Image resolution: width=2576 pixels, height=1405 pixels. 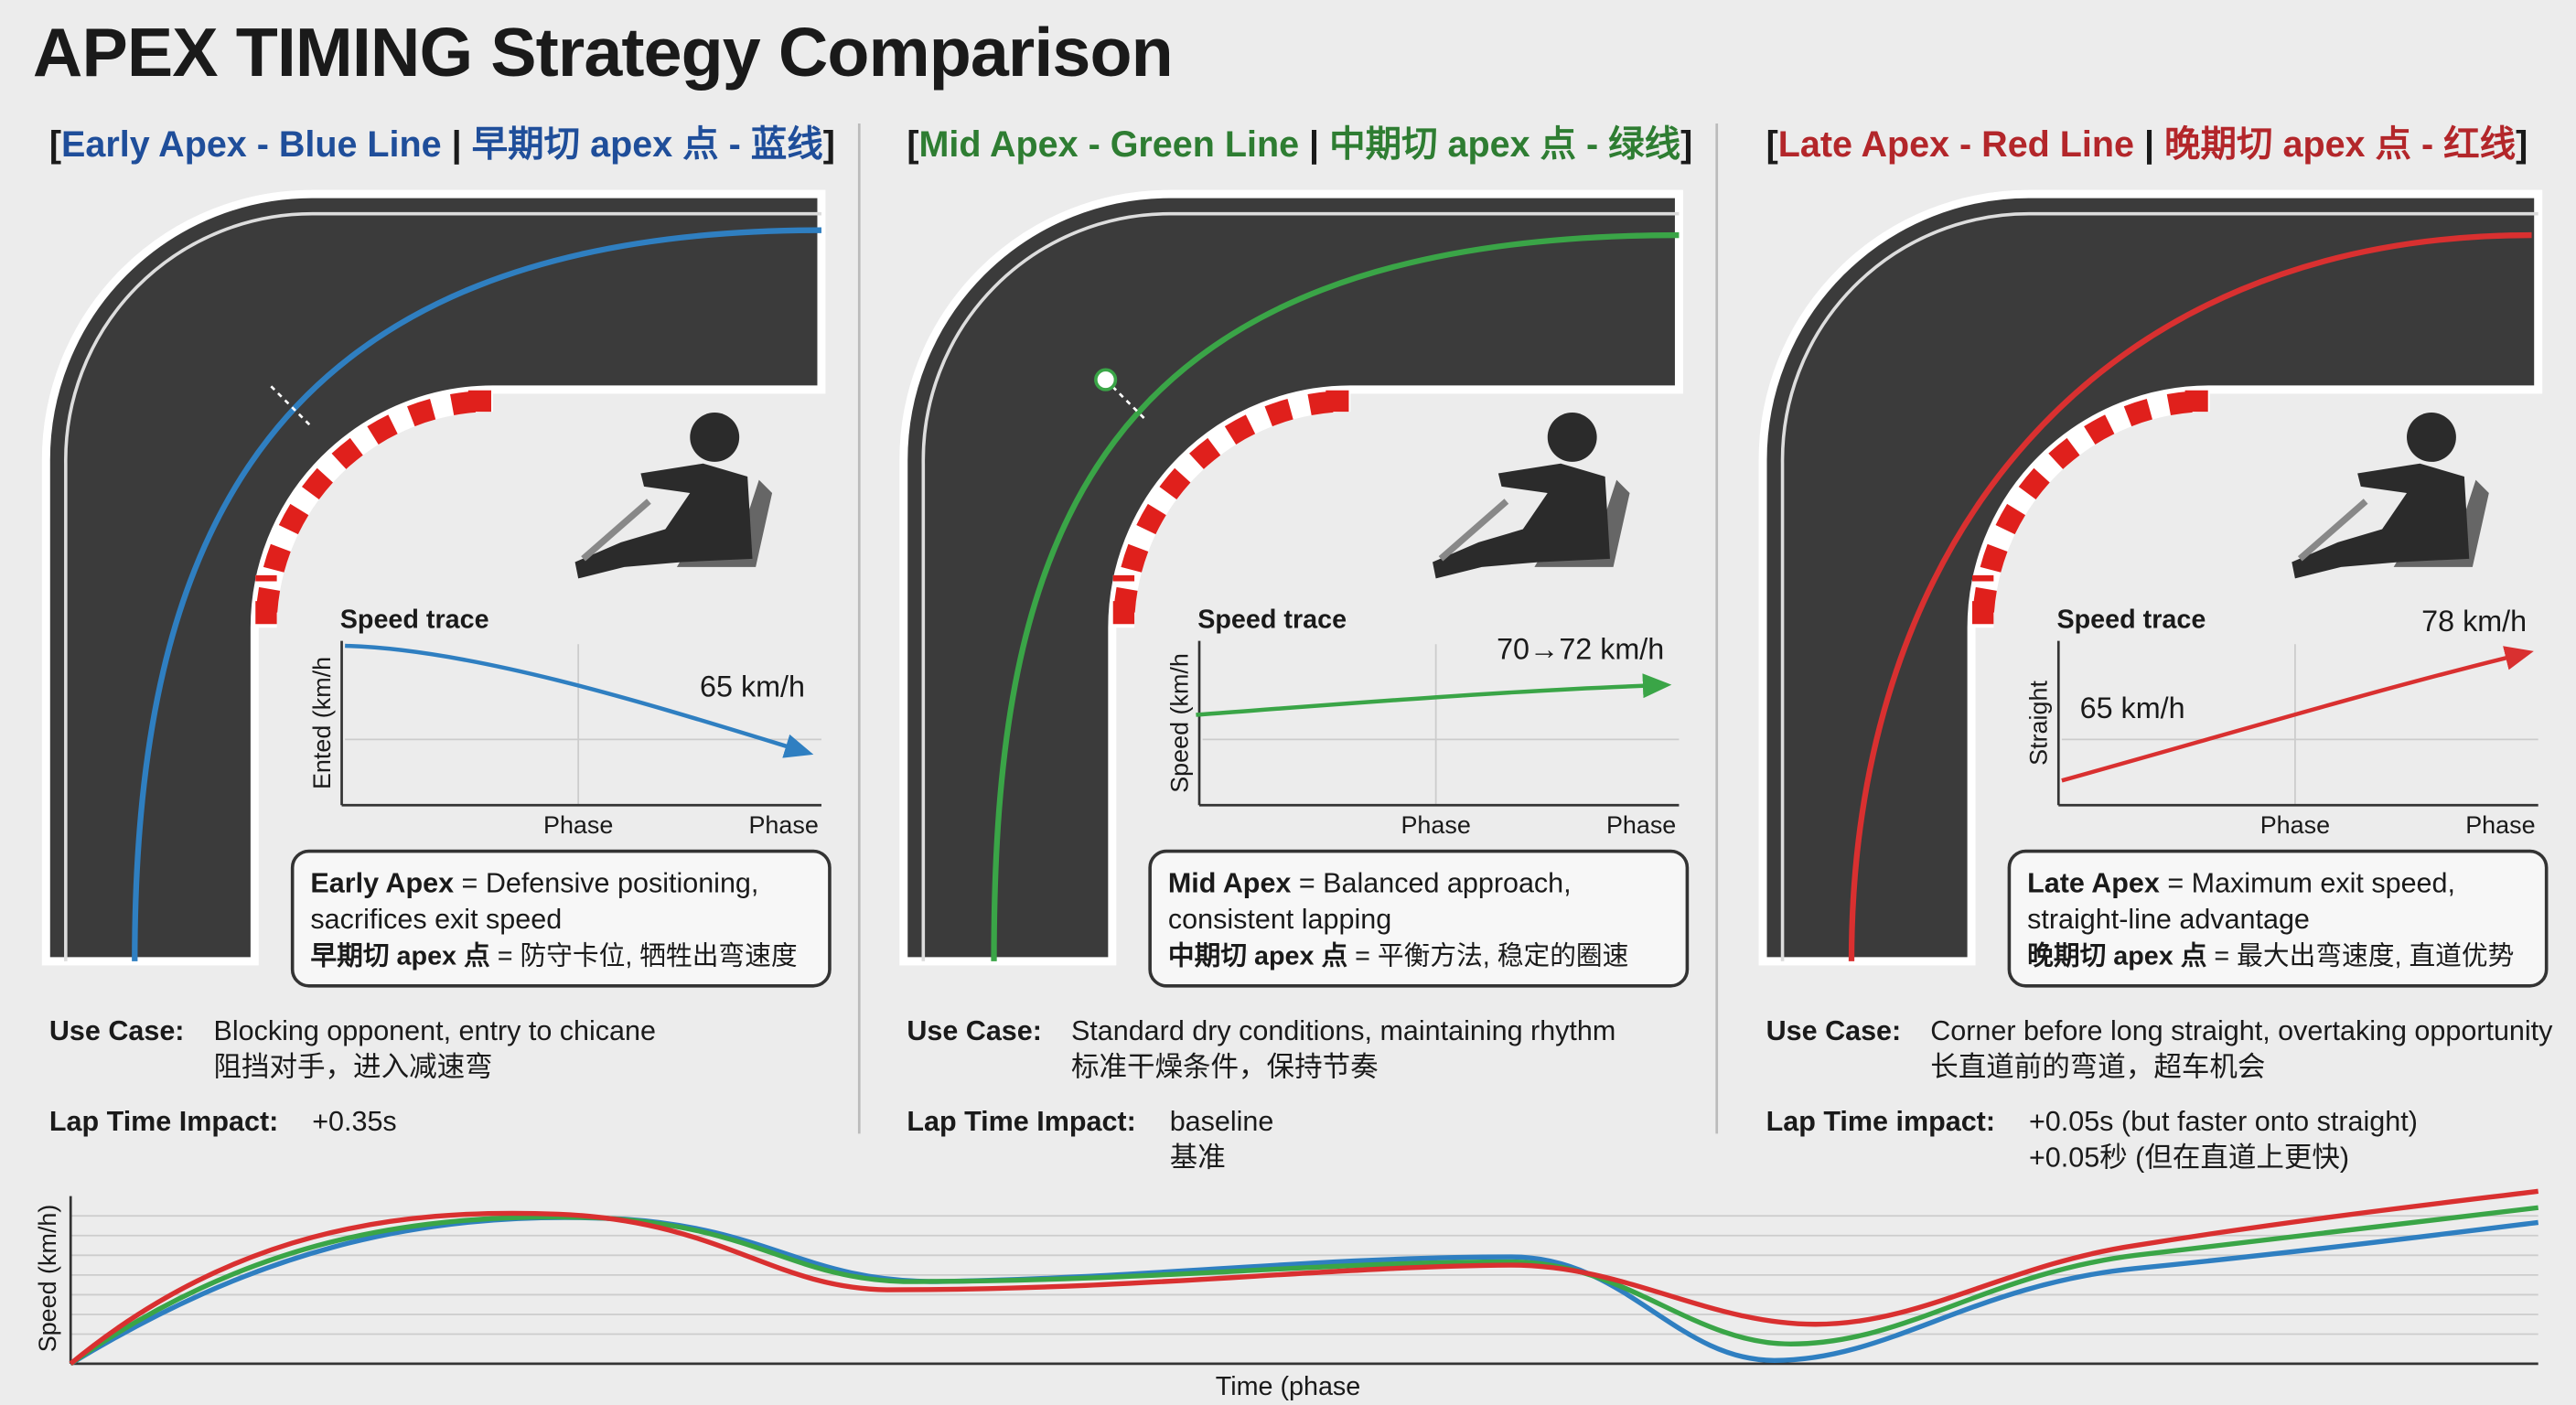 What do you see at coordinates (2224, 1121) in the screenshot?
I see `lap-time-value: +0.05s (but faster onto straight)` at bounding box center [2224, 1121].